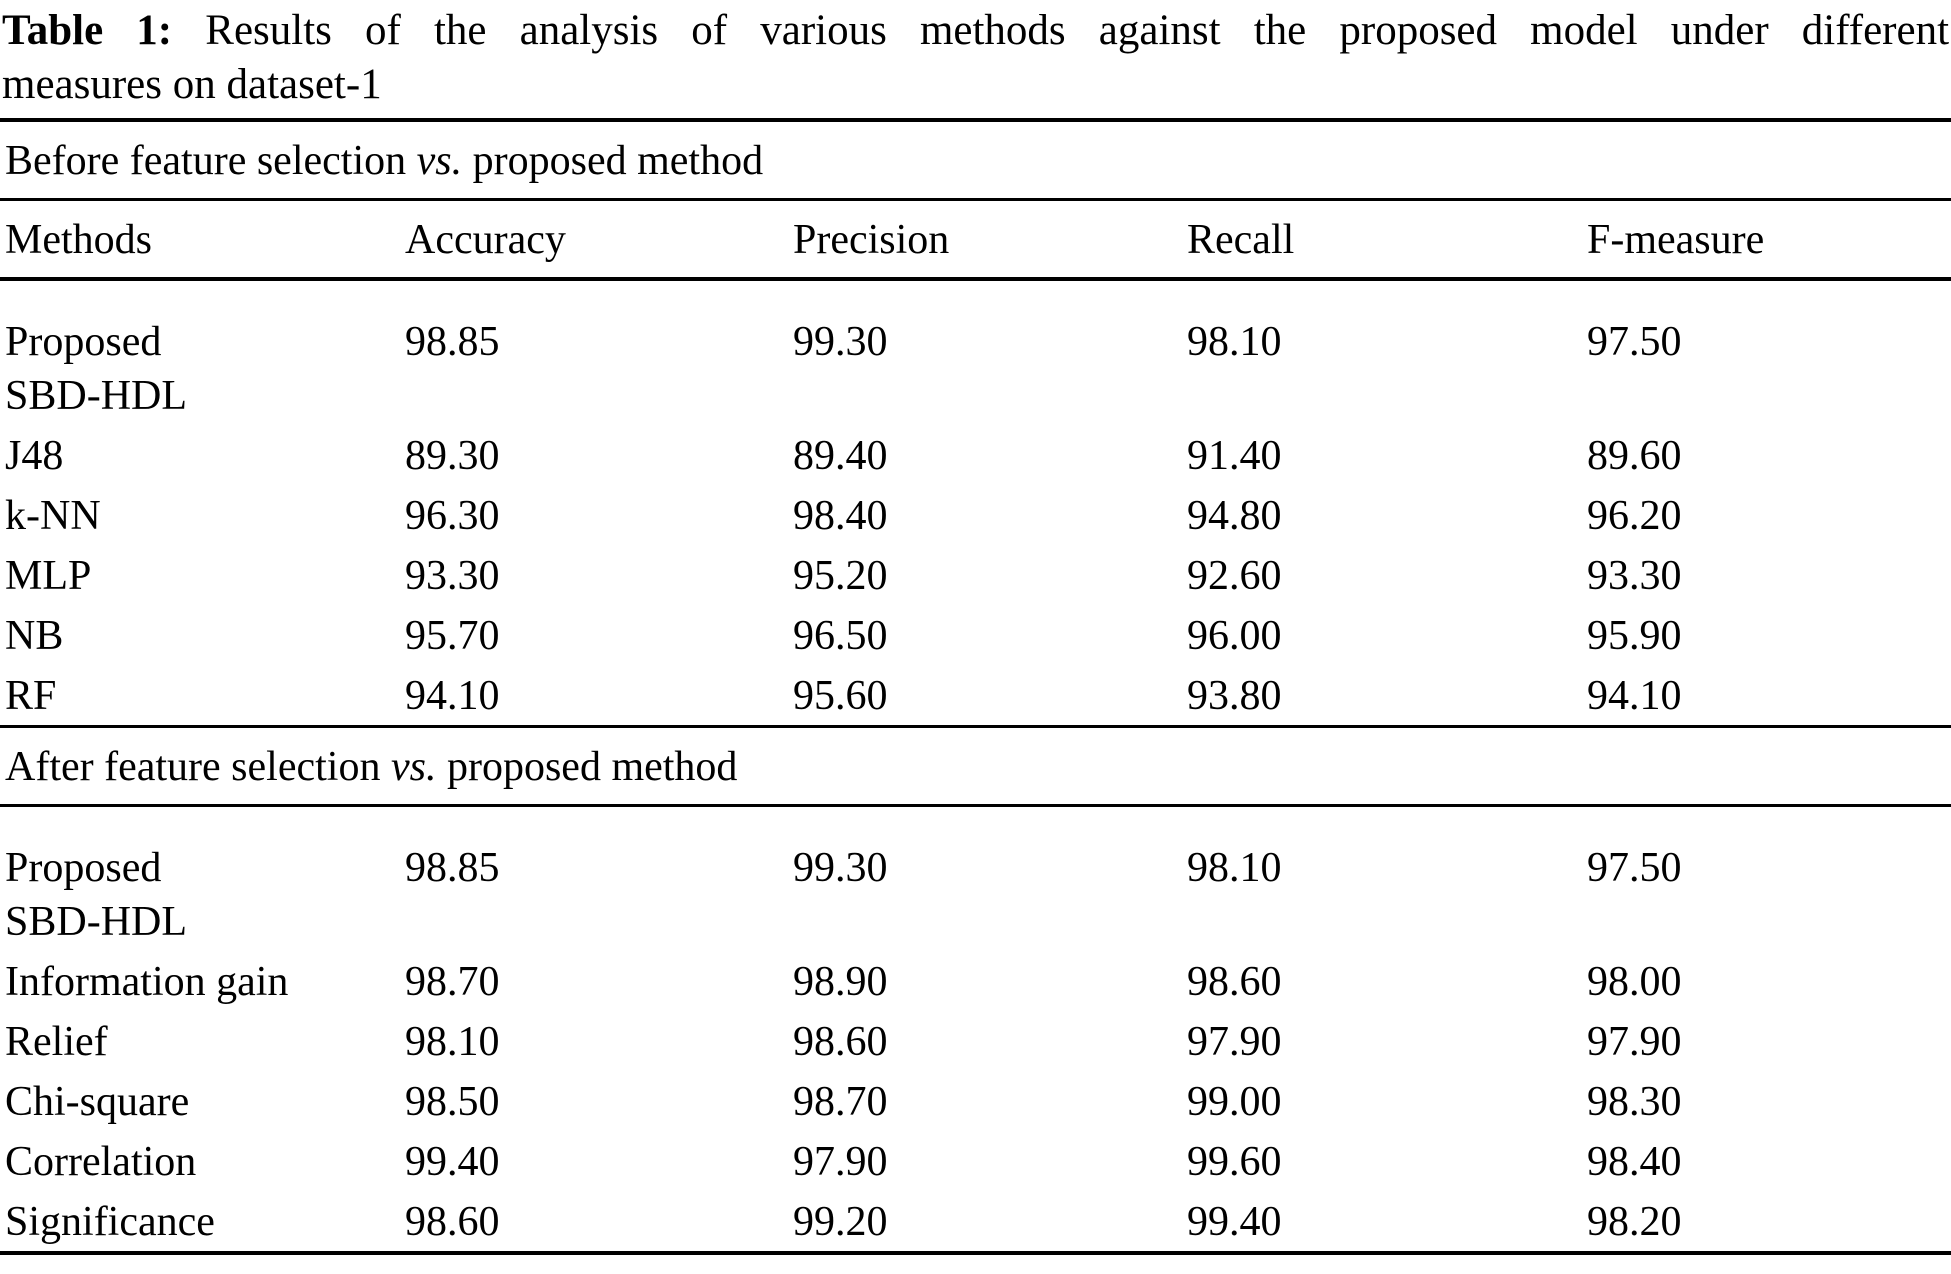  I want to click on value-cell: 96.00, so click(1234, 636).